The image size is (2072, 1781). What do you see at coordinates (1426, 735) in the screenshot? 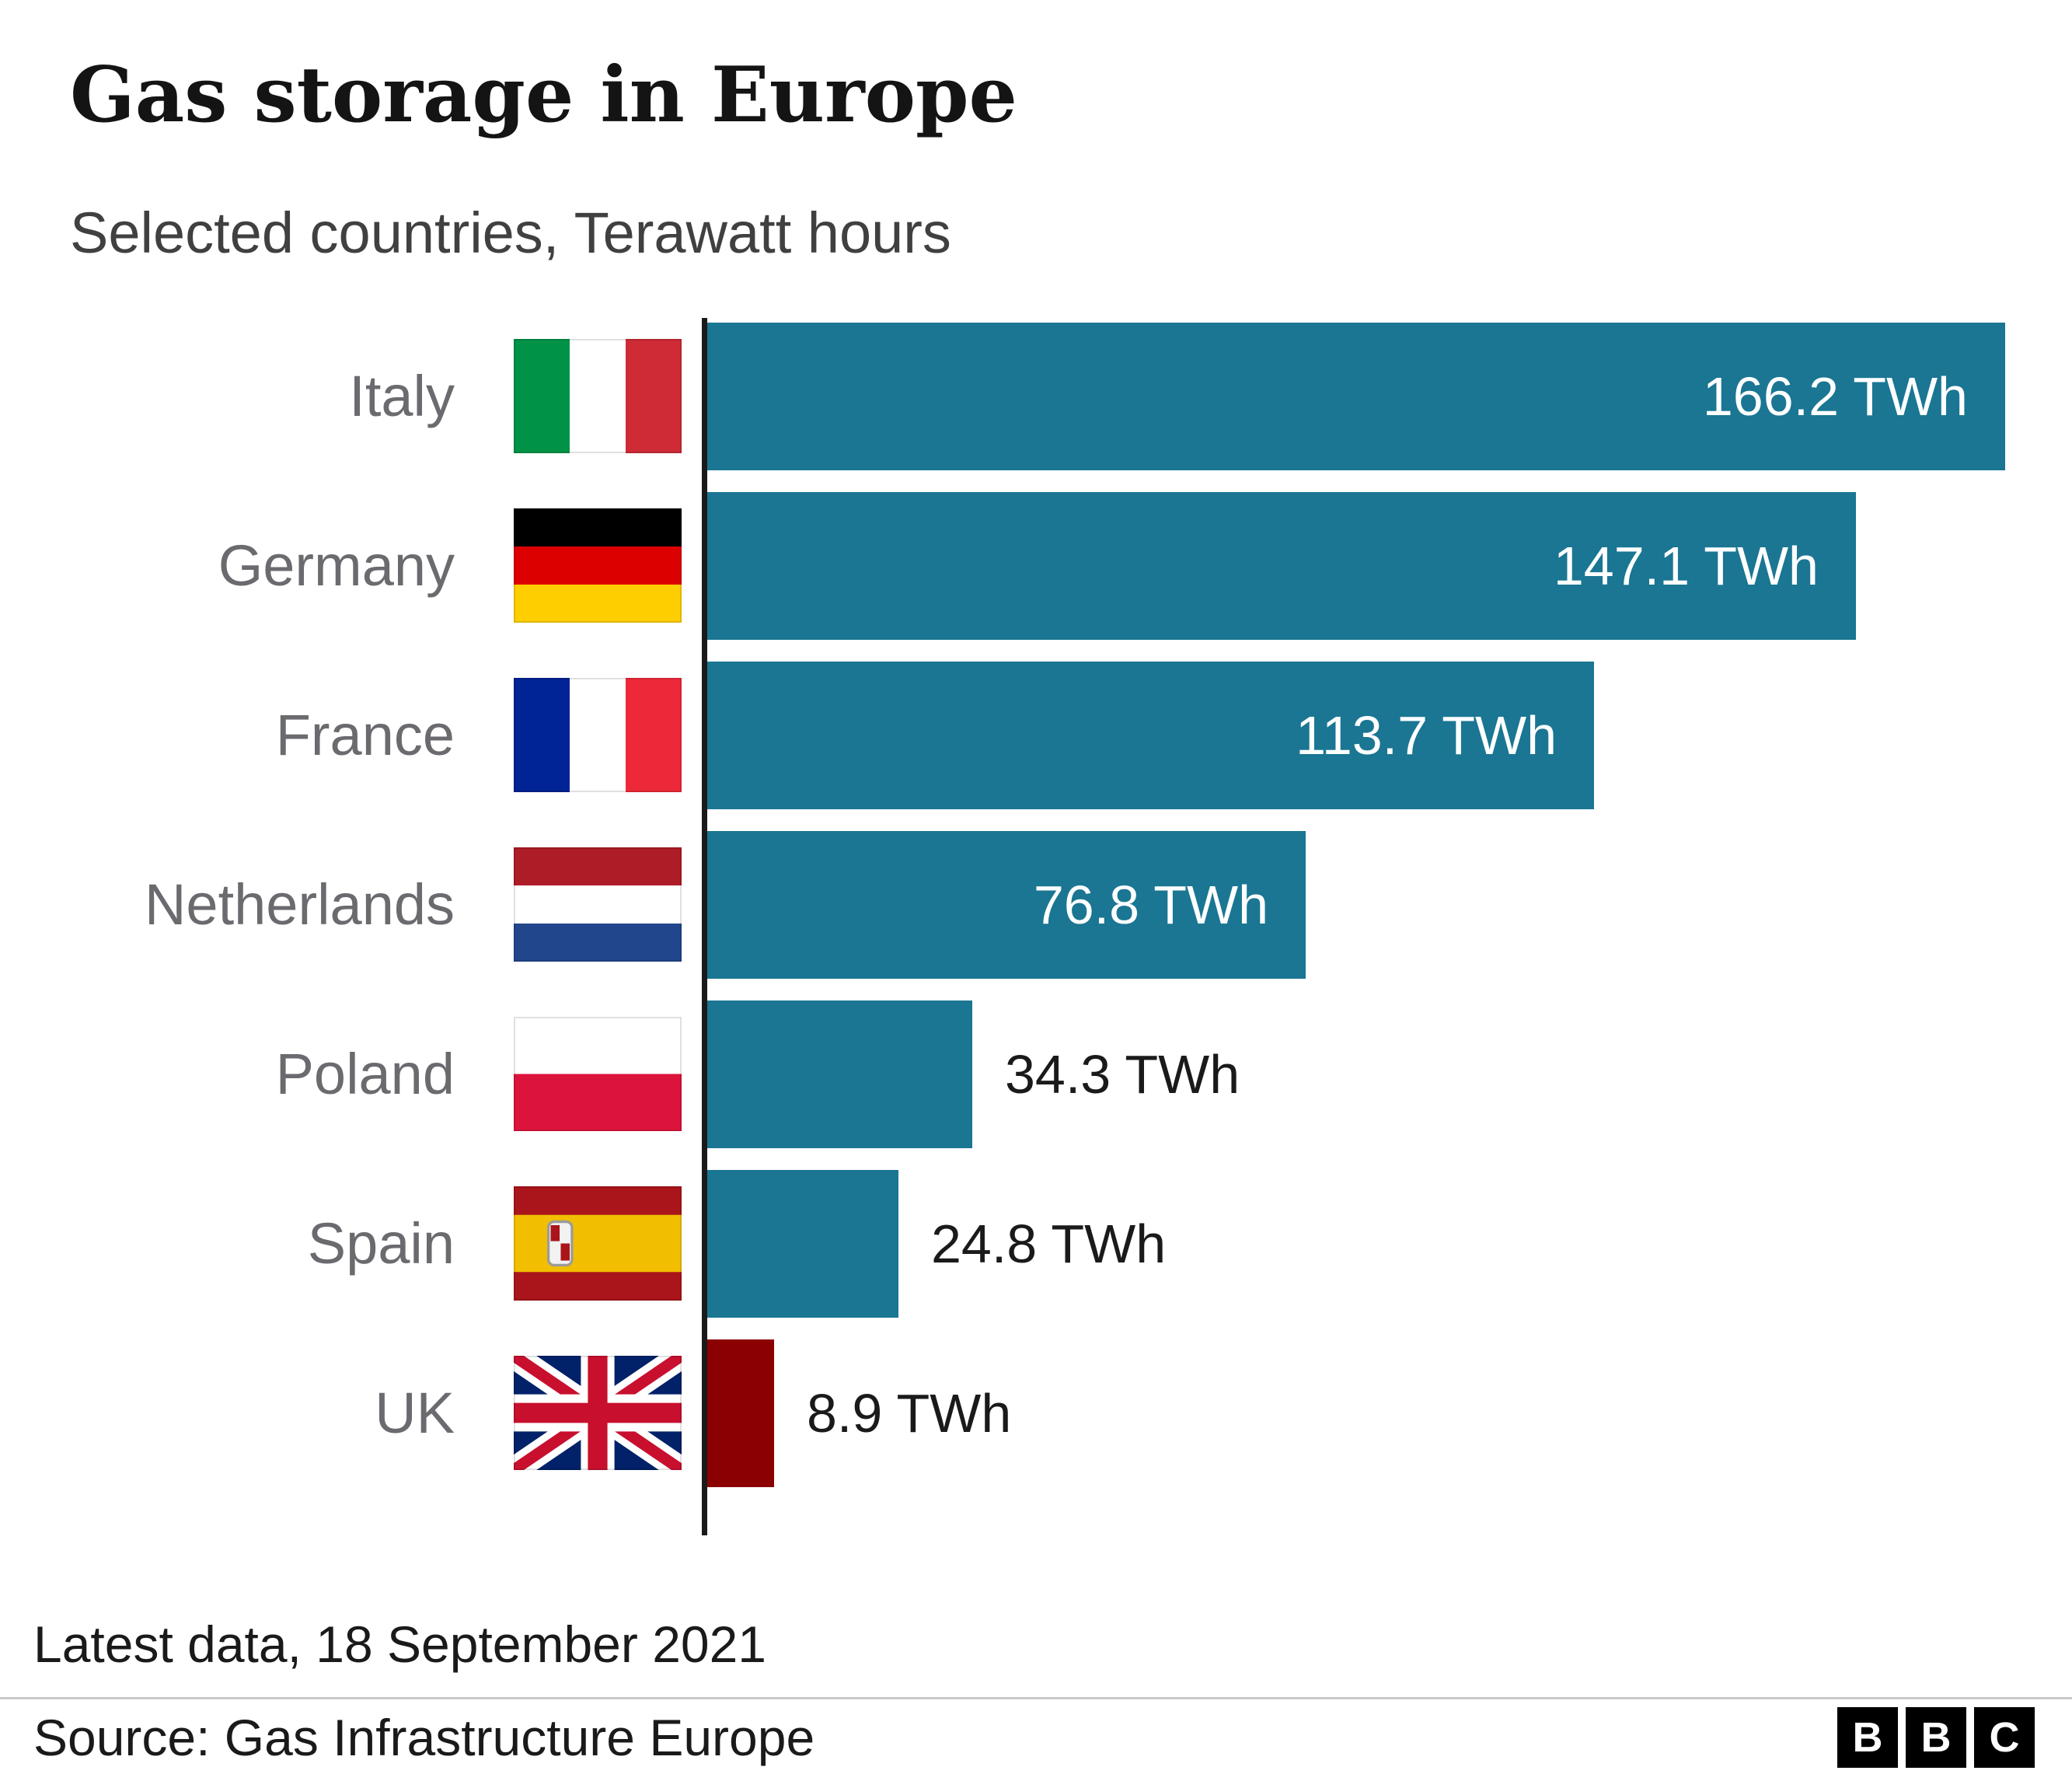
I see `value-label: 113.7 TWh` at bounding box center [1426, 735].